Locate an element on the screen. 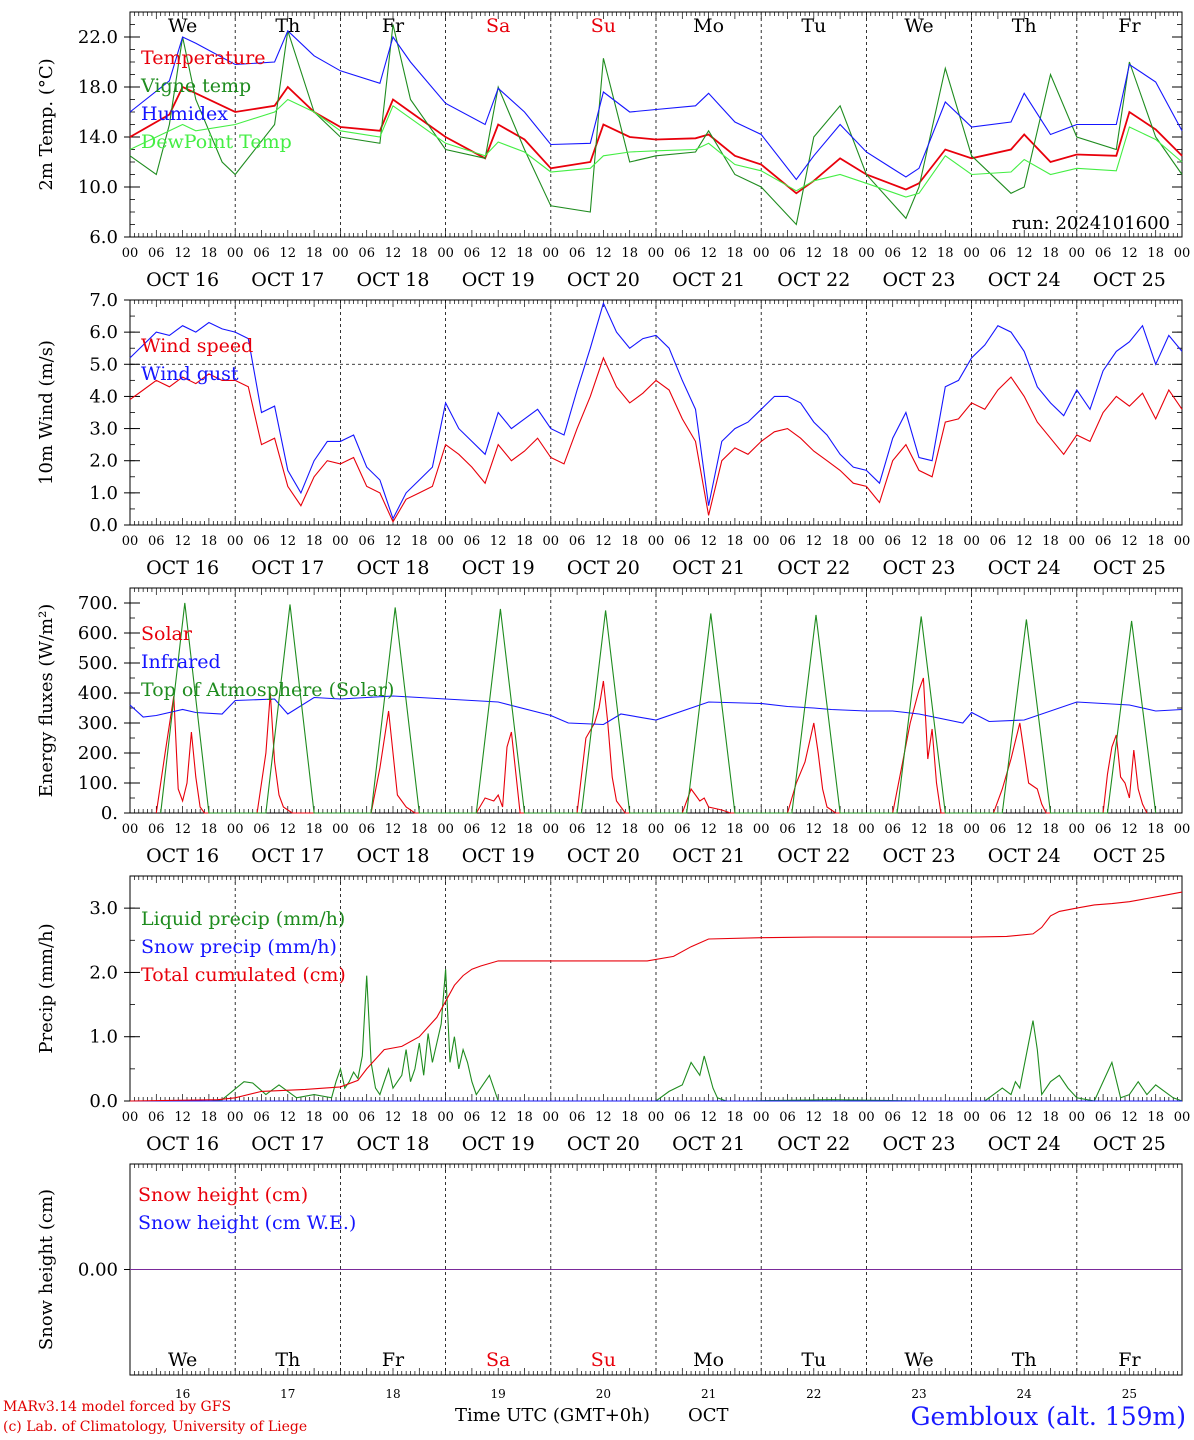 The height and width of the screenshot is (1440, 1194). date-label: OCT 19 is located at coordinates (498, 1144).